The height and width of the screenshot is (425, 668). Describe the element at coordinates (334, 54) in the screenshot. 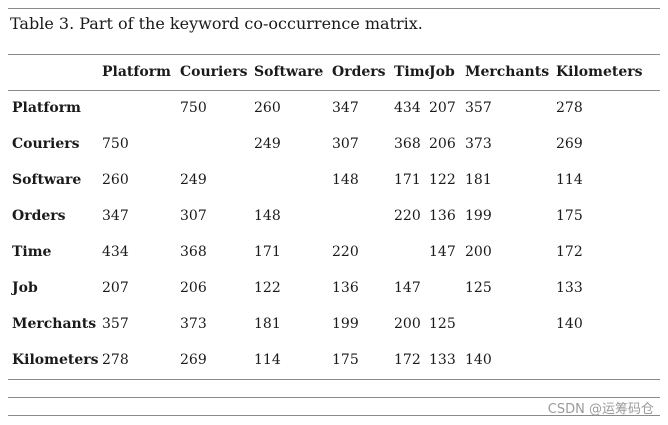

I see `header-top-rule` at that location.